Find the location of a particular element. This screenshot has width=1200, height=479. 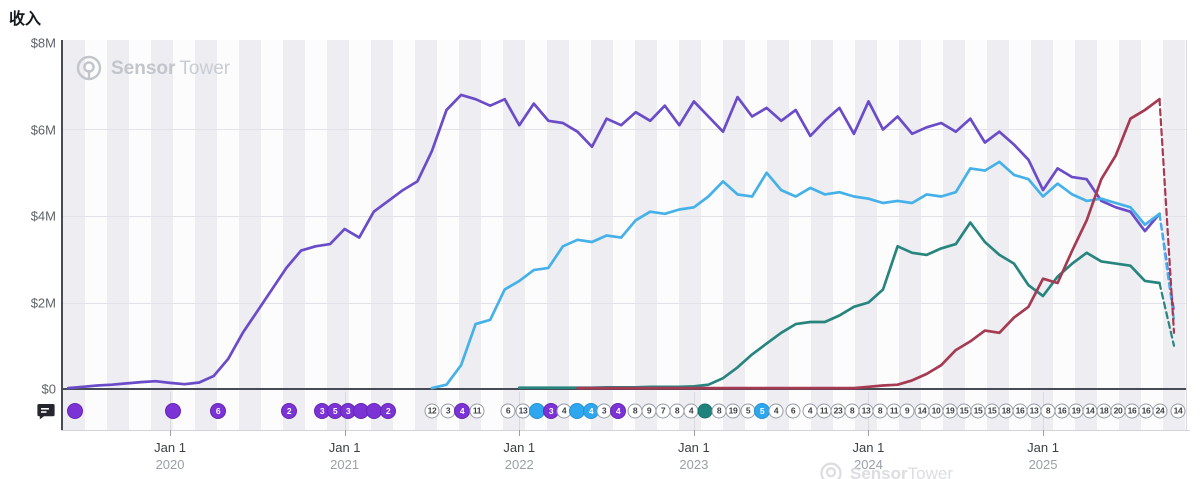

series-line-crimson-dashed-tail is located at coordinates (1167, 216).